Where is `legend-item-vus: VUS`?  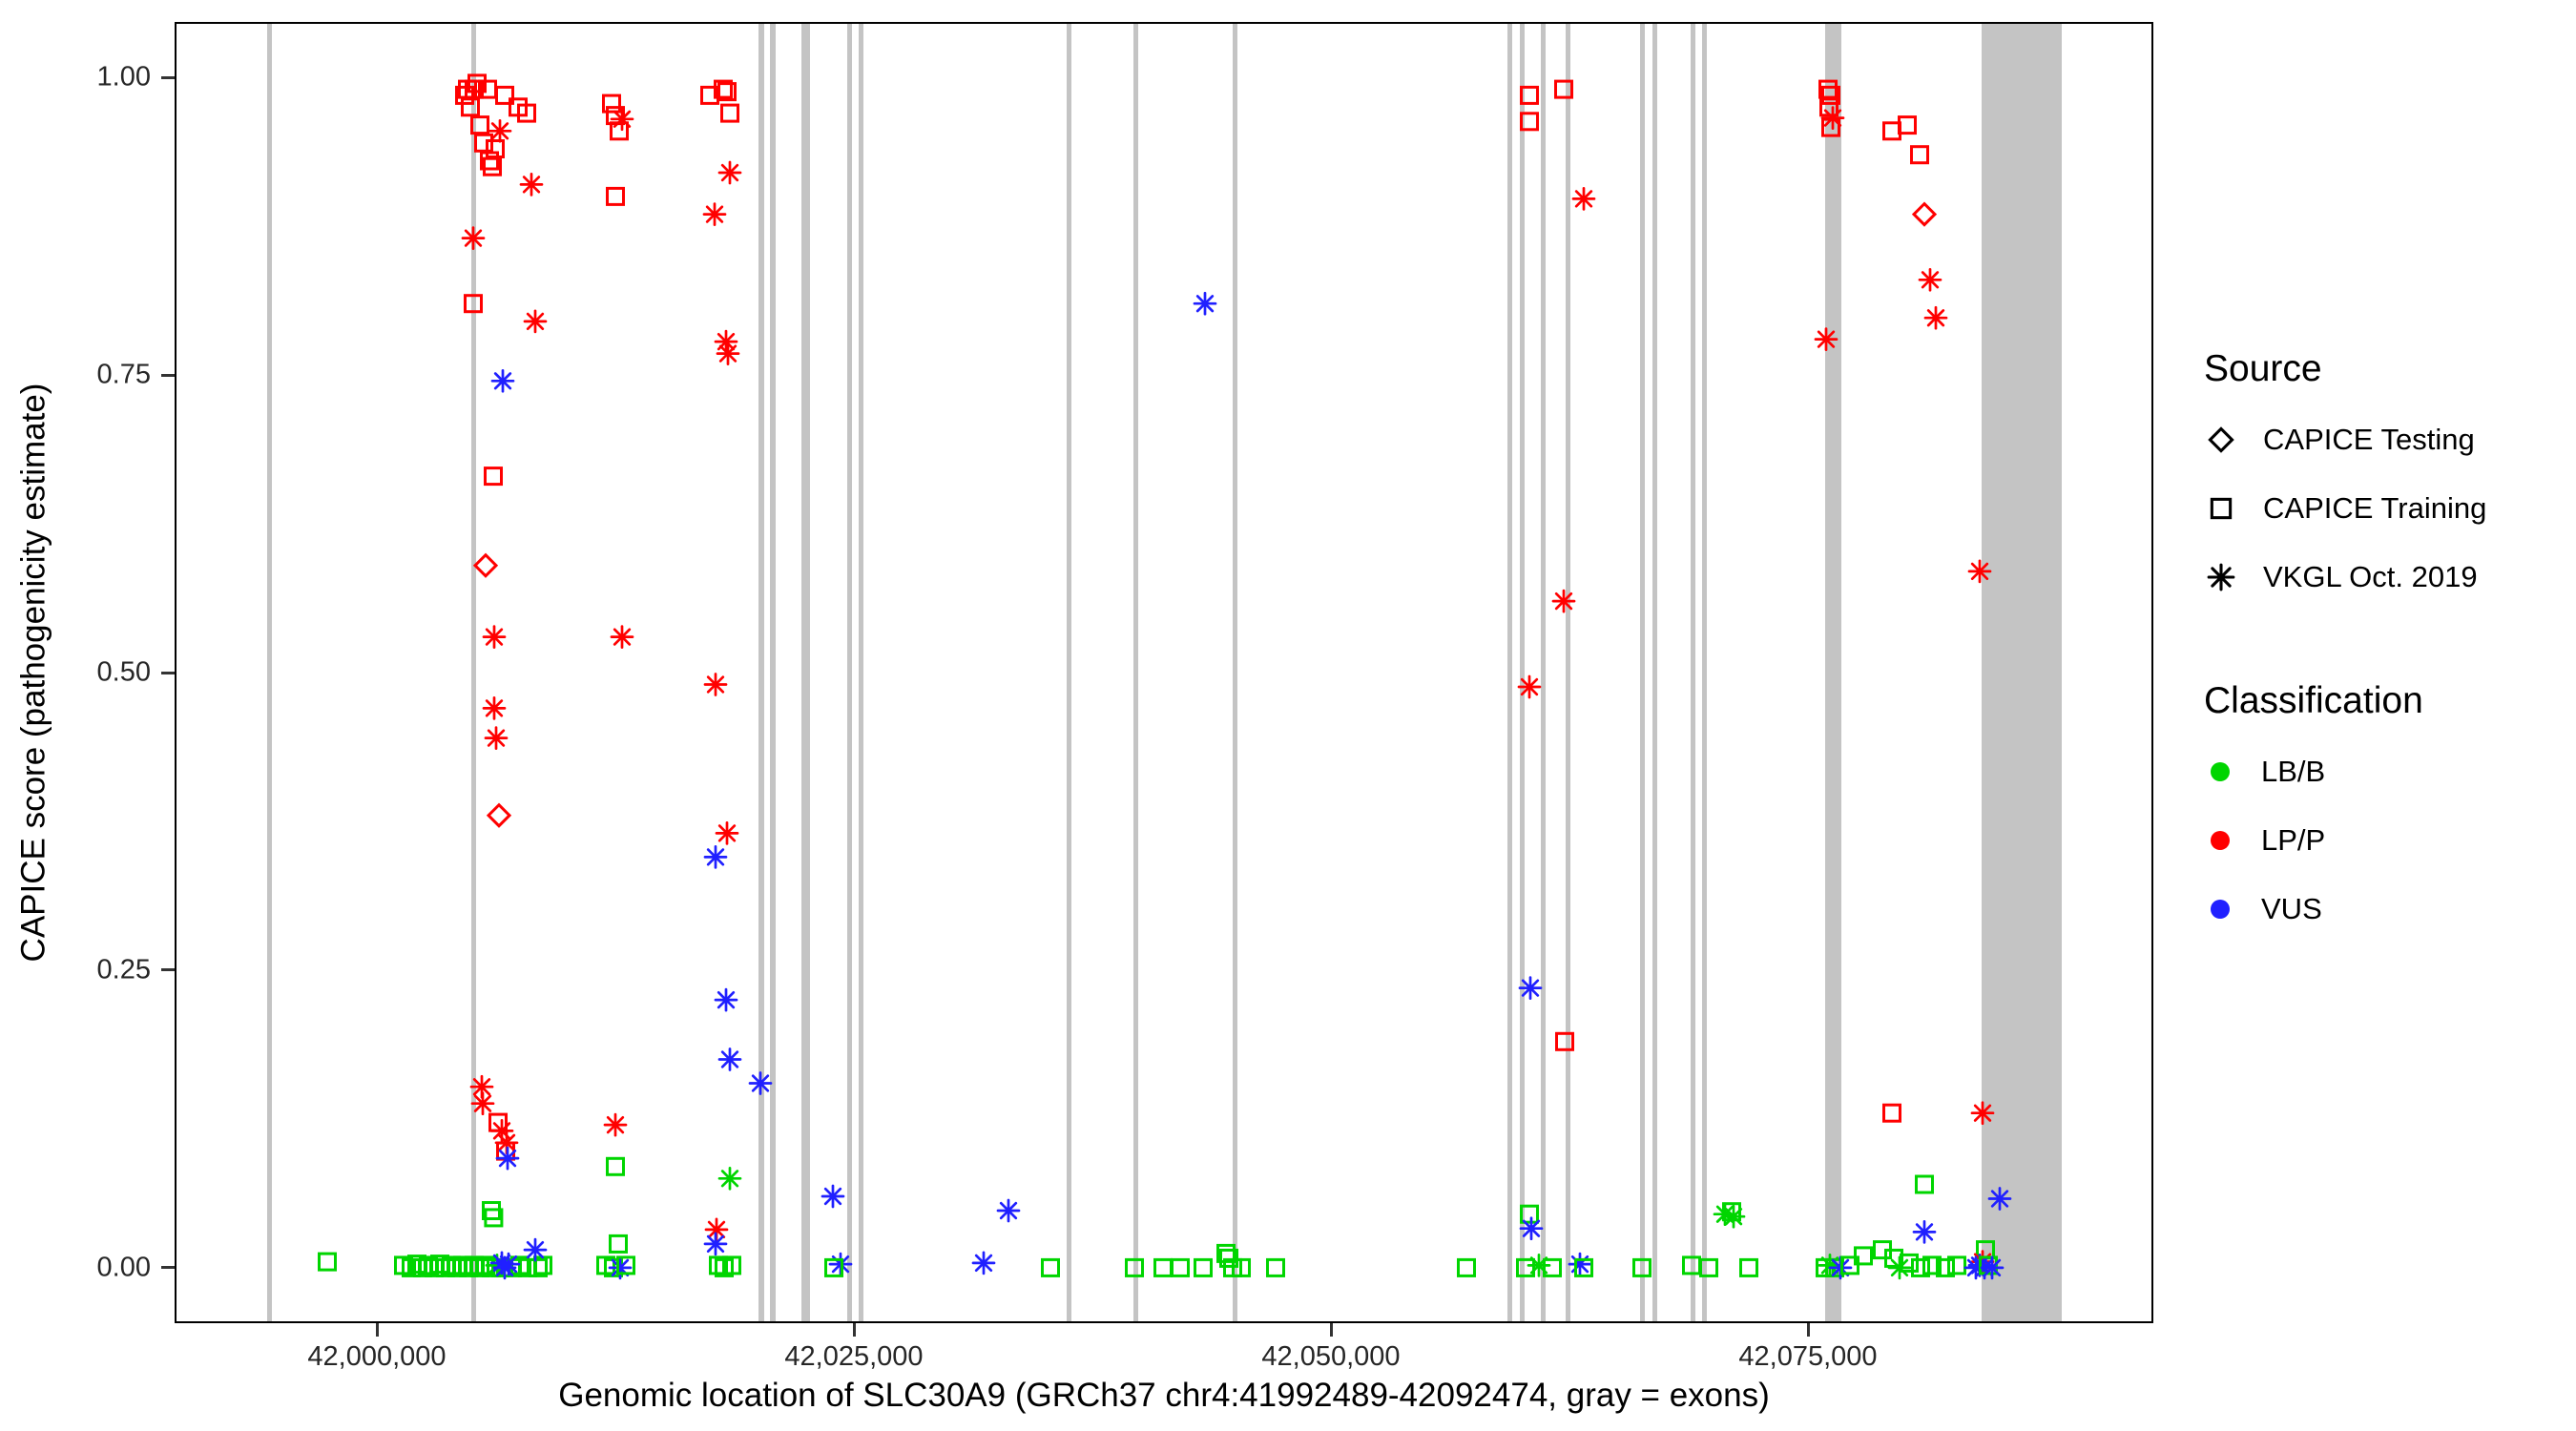
legend-item-vus: VUS is located at coordinates (2345, 910).